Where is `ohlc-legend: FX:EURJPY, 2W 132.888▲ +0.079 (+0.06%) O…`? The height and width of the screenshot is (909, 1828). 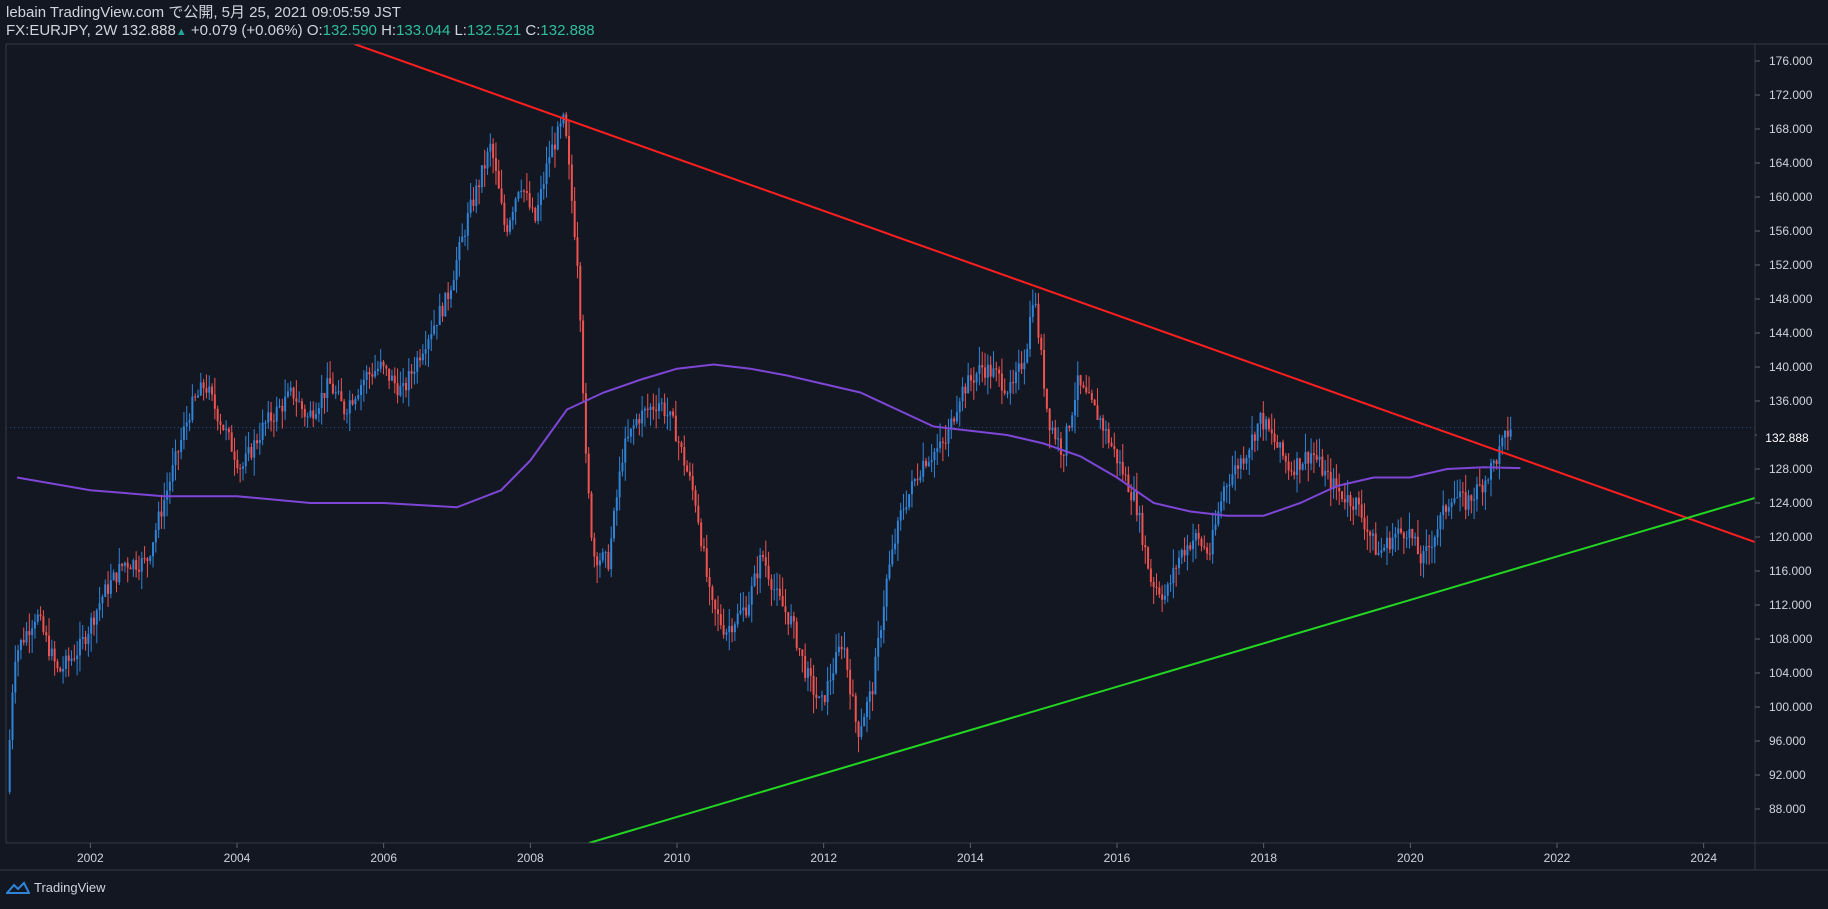
ohlc-legend: FX:EURJPY, 2W 132.888▲ +0.079 (+0.06%) O… is located at coordinates (300, 31).